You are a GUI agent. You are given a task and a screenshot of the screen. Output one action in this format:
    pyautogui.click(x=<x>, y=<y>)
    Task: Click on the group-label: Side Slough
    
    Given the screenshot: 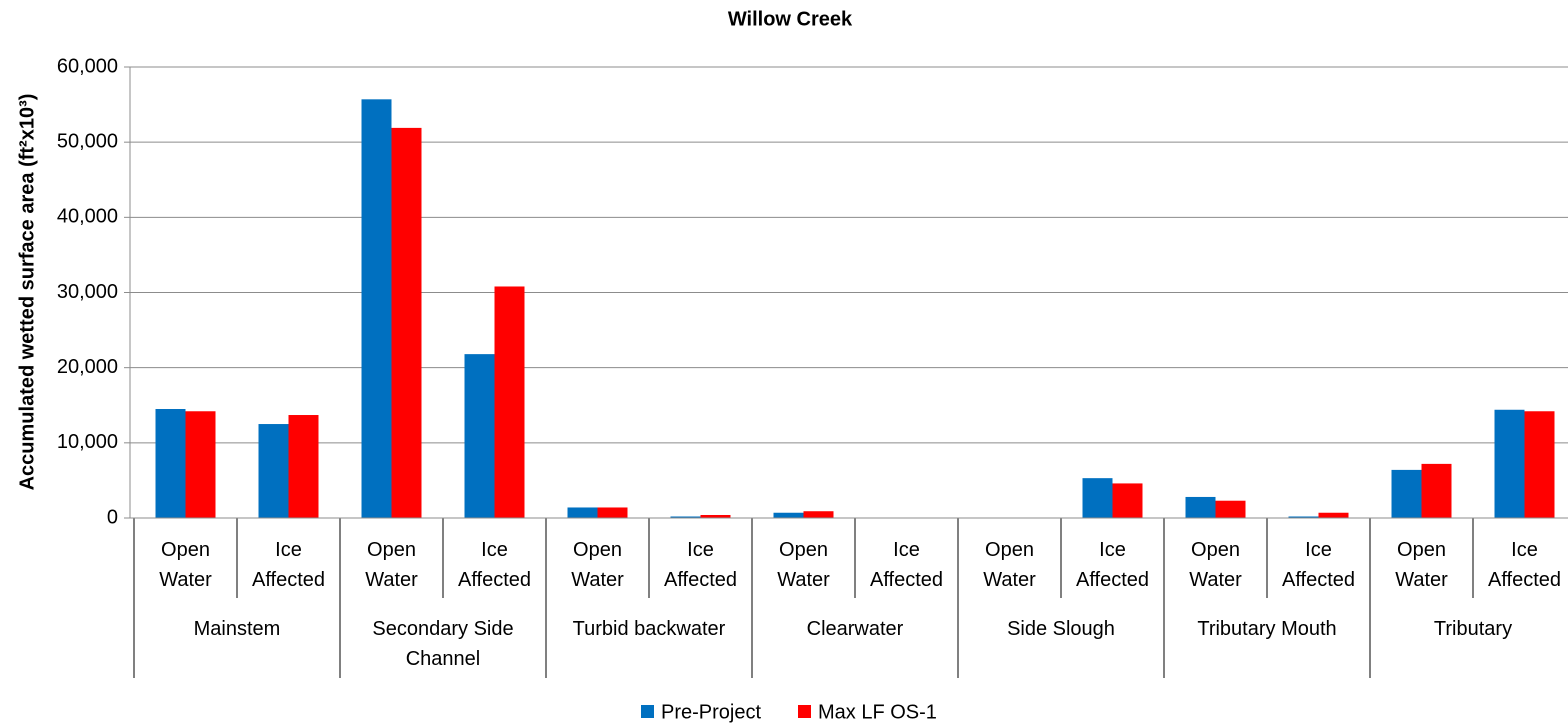 What is the action you would take?
    pyautogui.click(x=1061, y=629)
    